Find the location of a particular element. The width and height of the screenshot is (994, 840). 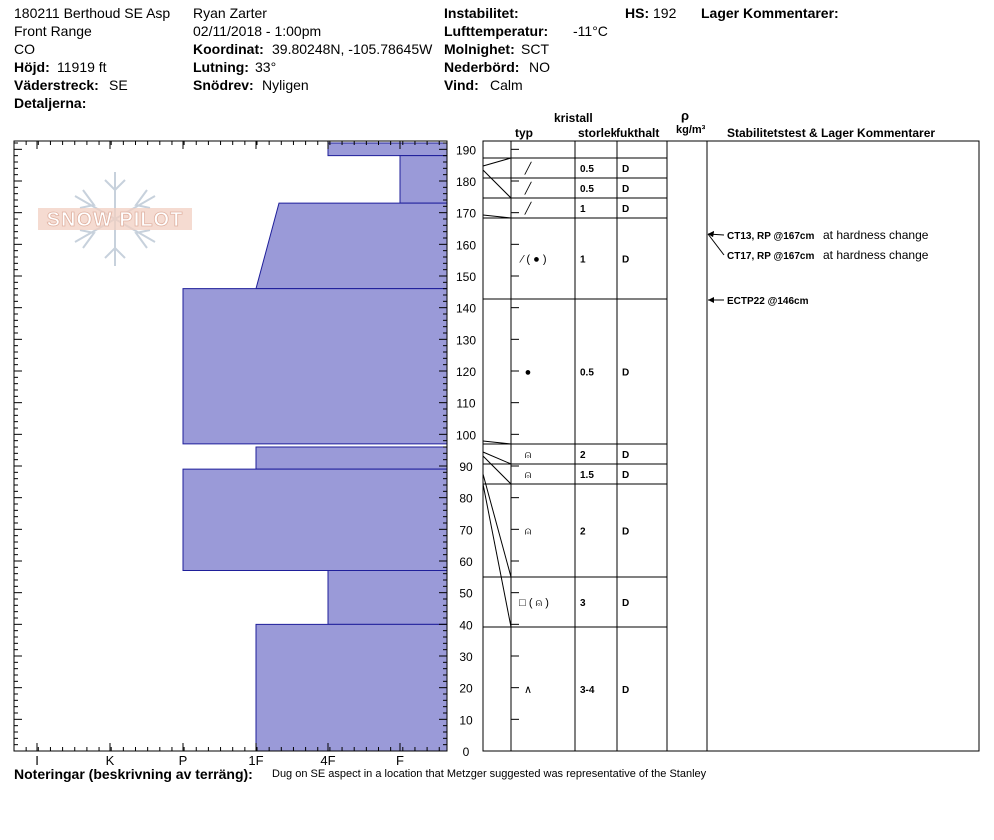

grain-type-icon-6: ⍝ is located at coordinates (528, 475).